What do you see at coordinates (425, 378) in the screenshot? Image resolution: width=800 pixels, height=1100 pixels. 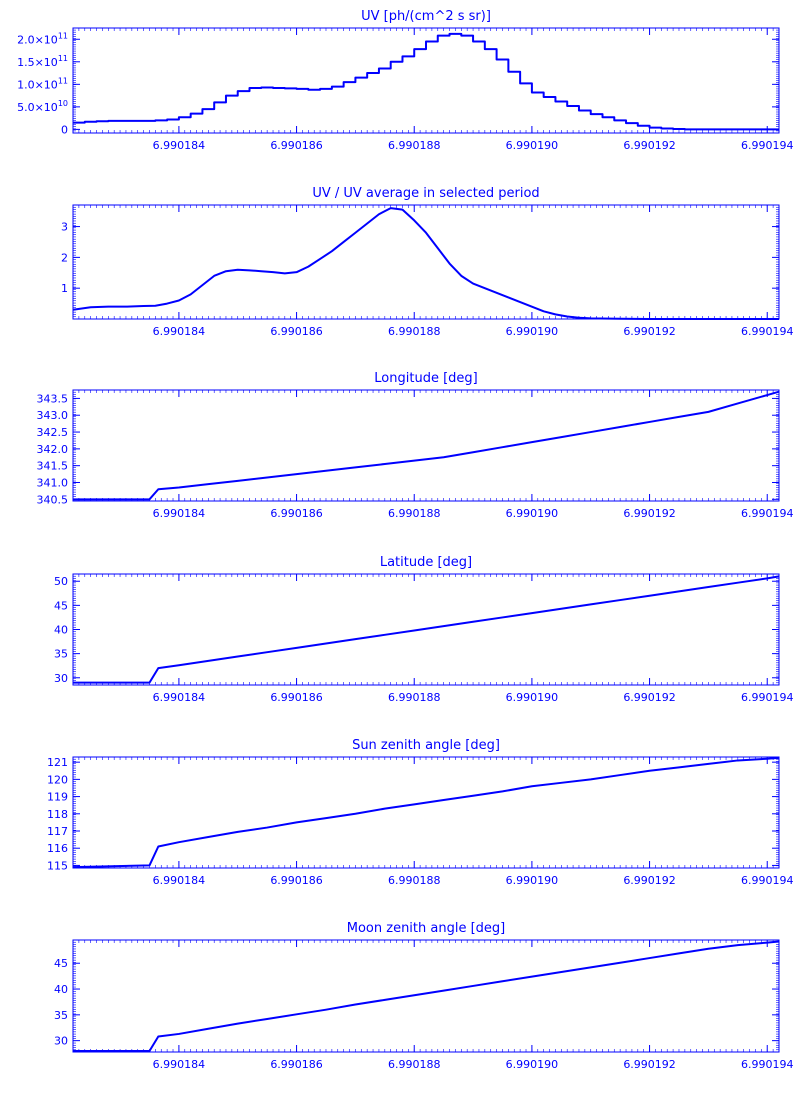 I see `chart-title: Longitude [deg]` at bounding box center [425, 378].